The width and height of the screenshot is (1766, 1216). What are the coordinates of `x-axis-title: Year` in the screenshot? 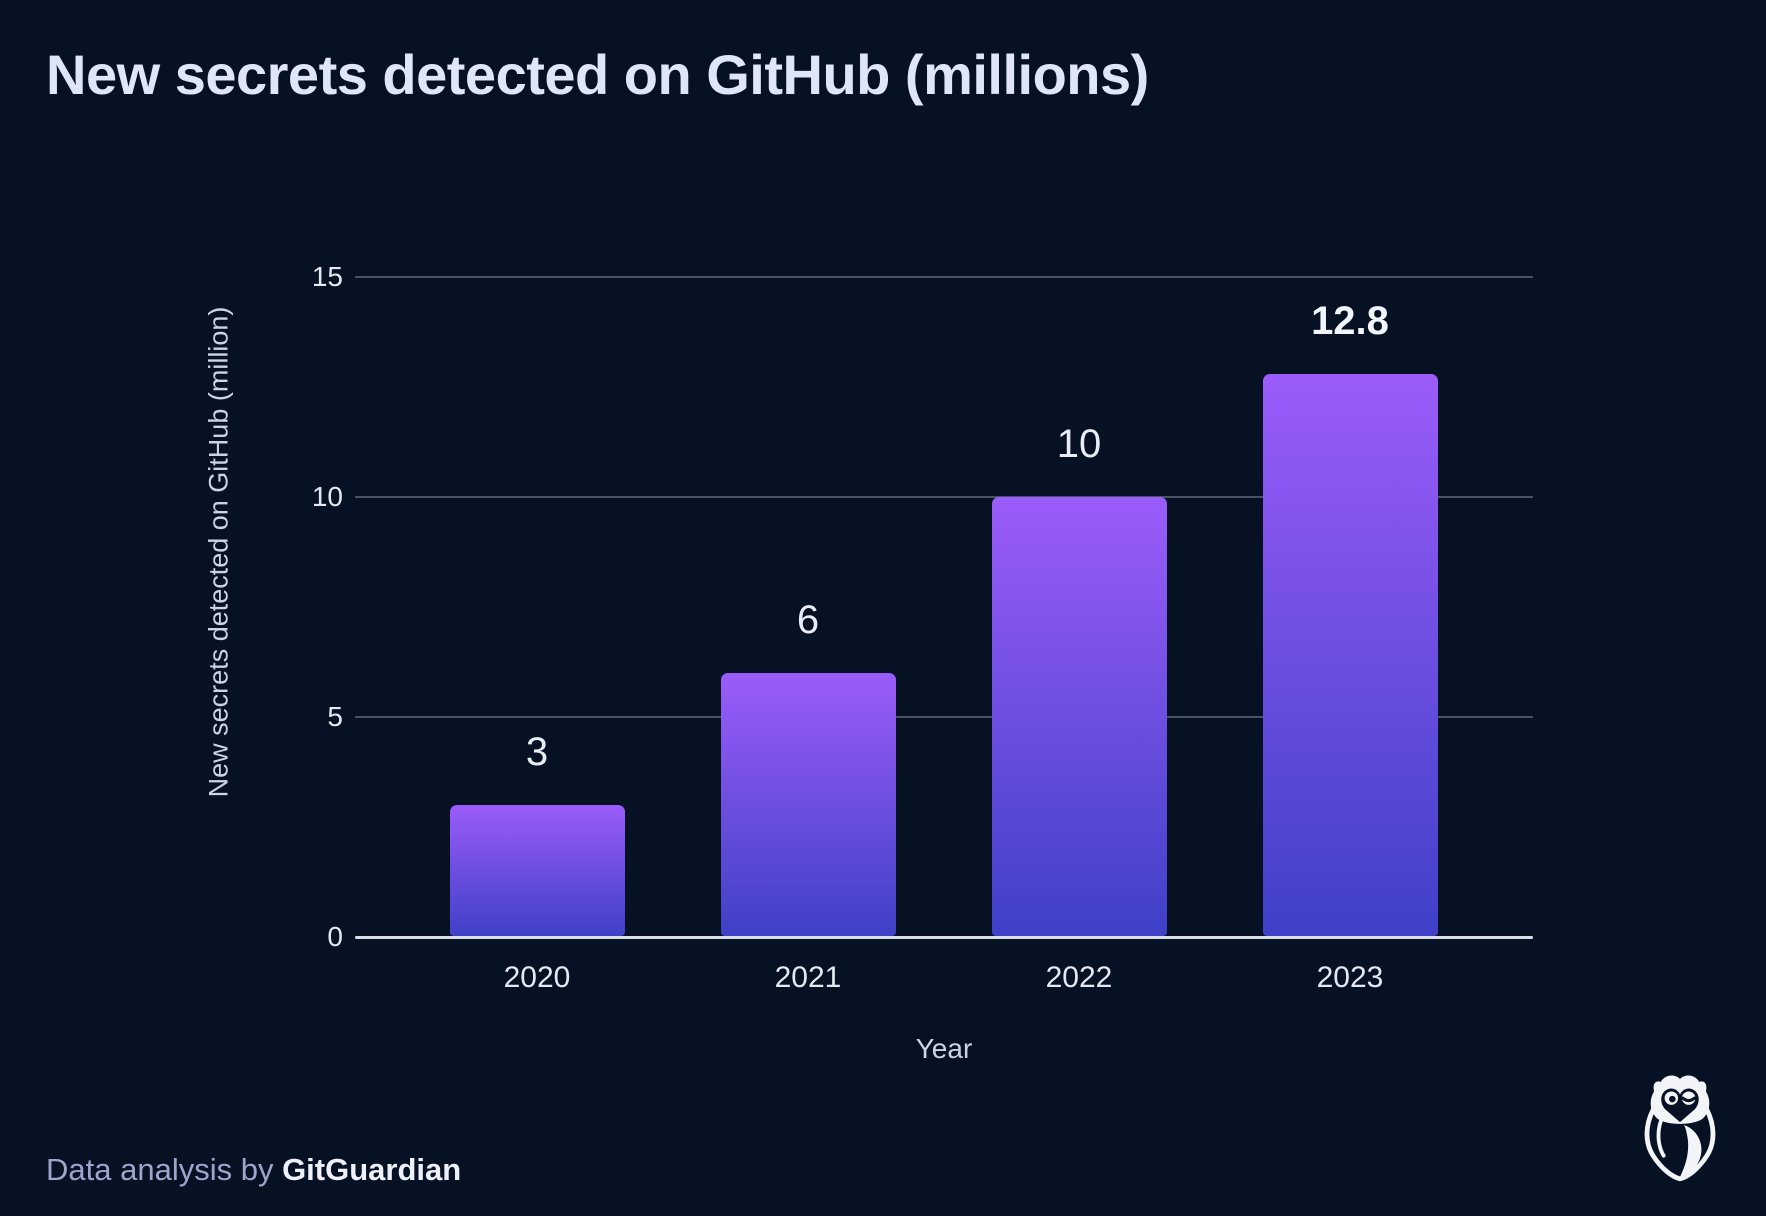 It's located at (944, 1048).